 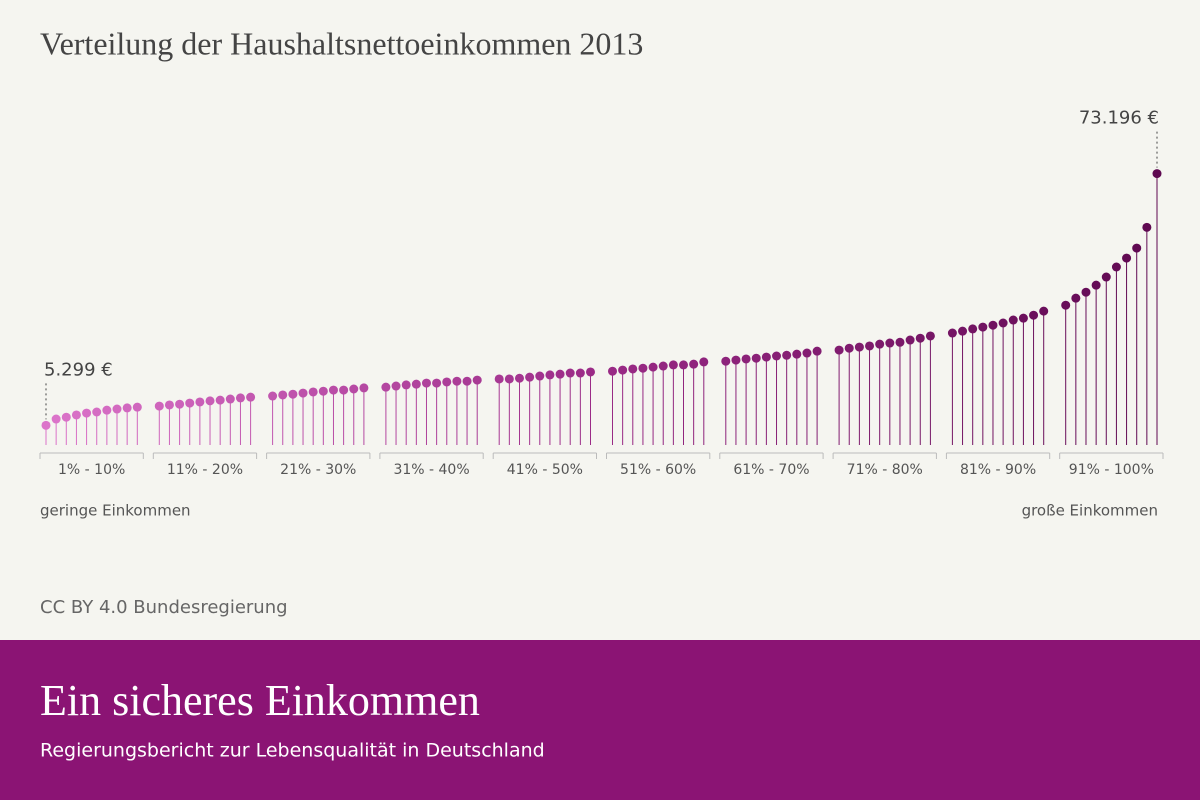 I want to click on footer-title: Ein sicheres Einkommen, so click(x=260, y=700).